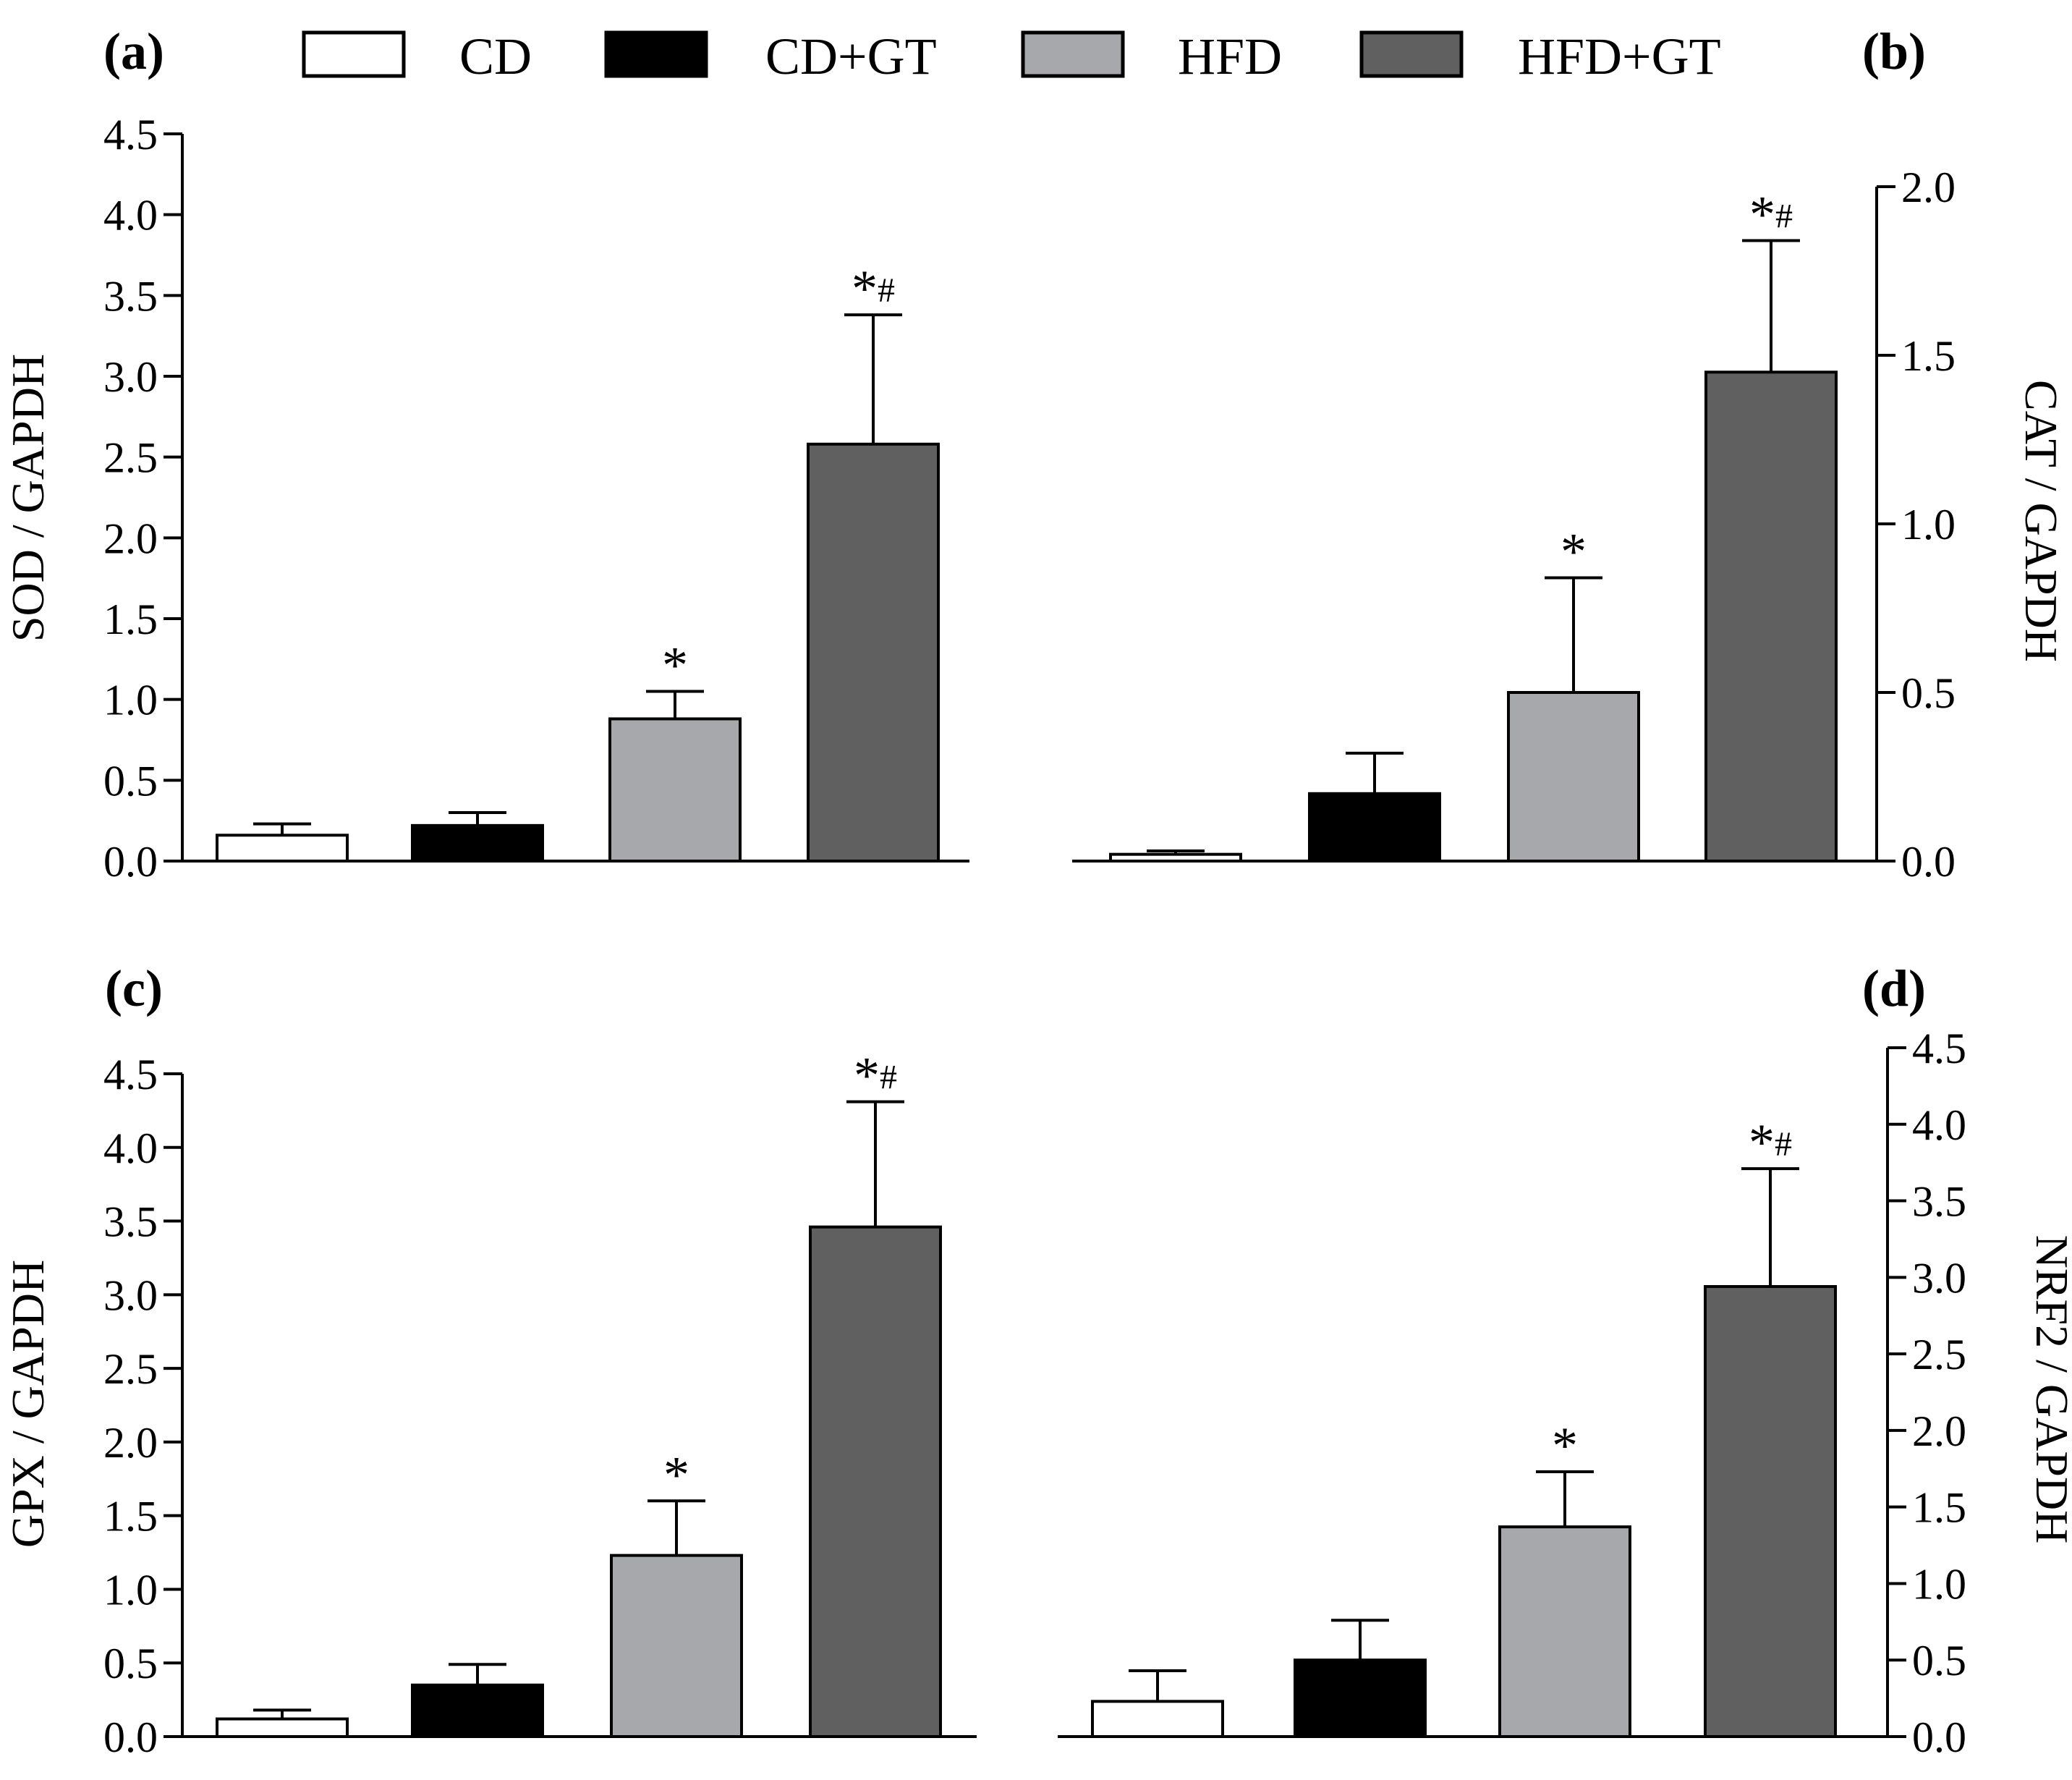  Describe the element at coordinates (1565, 1446) in the screenshot. I see `panel-d-significance-hfd: *` at that location.